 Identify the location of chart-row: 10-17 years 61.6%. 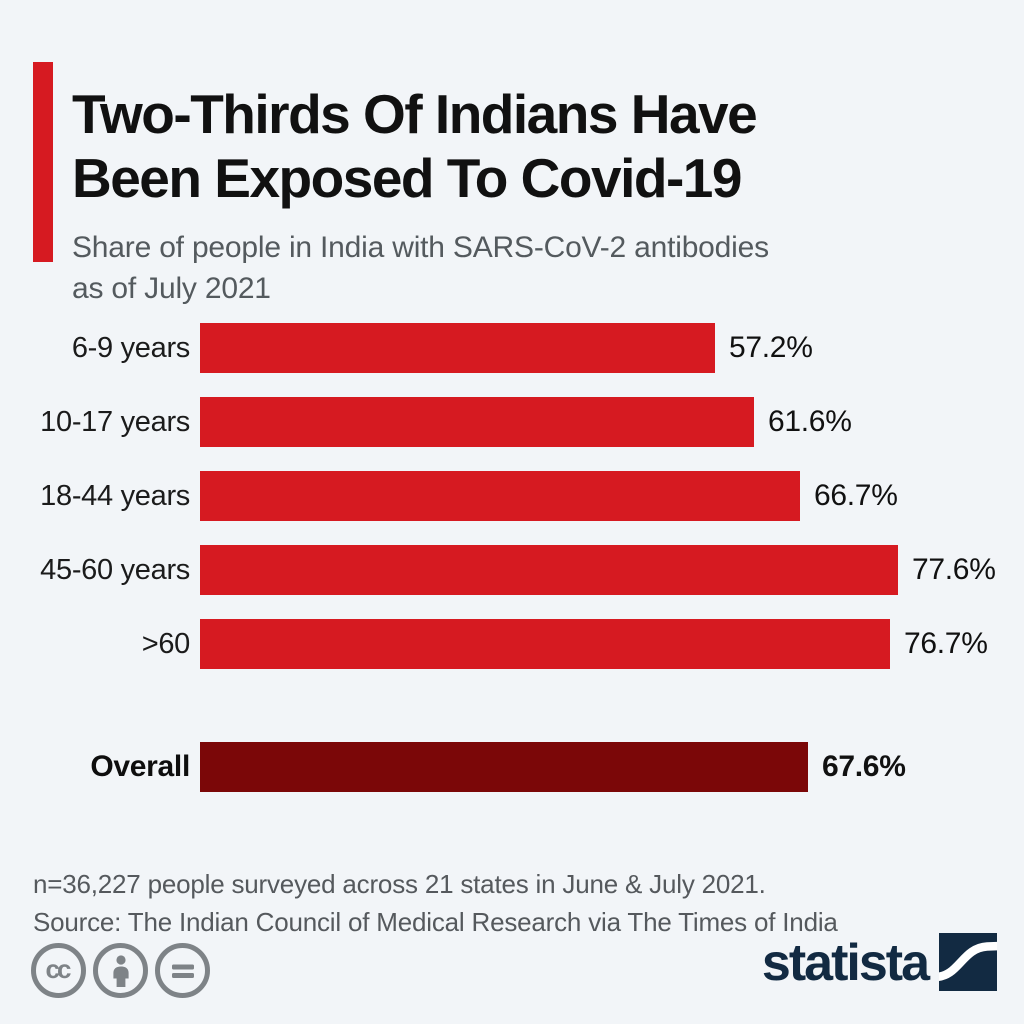
(523, 422).